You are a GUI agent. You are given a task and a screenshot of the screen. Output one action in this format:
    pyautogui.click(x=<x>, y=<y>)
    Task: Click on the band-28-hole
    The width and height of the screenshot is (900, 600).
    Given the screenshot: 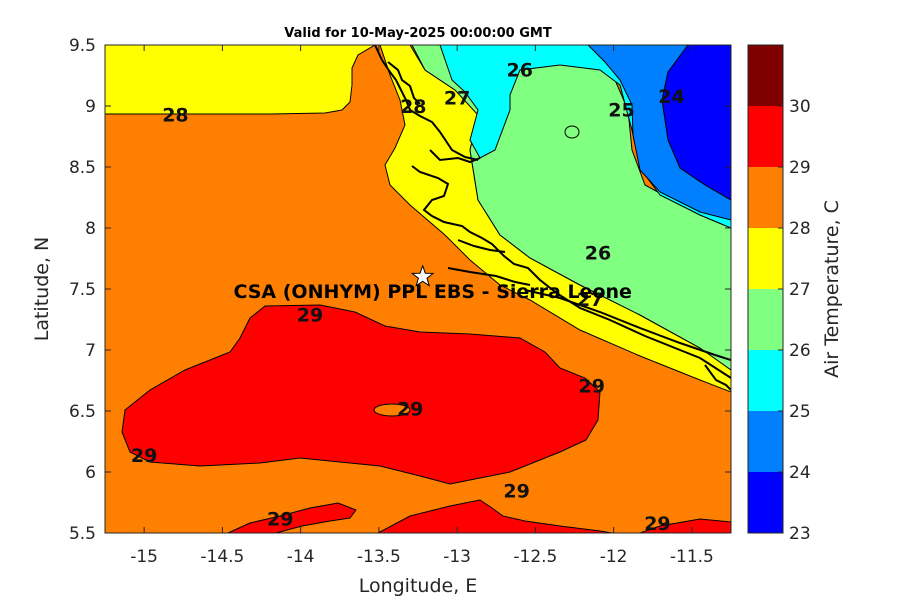 What is the action you would take?
    pyautogui.click(x=392, y=410)
    